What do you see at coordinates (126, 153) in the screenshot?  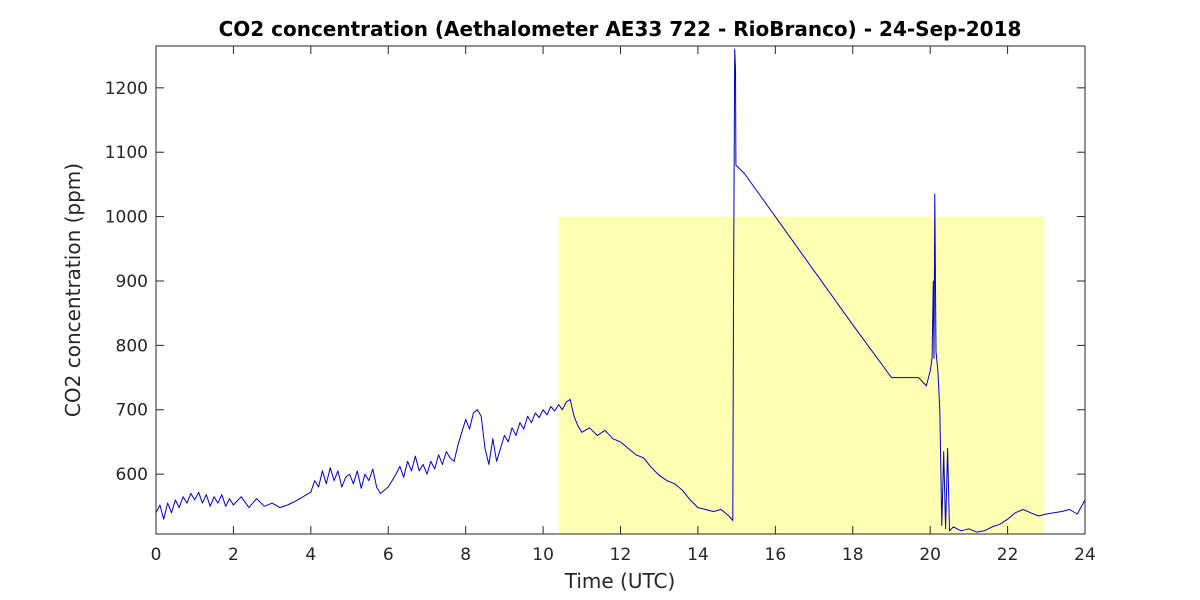 I see `y-tick-label: 1100` at bounding box center [126, 153].